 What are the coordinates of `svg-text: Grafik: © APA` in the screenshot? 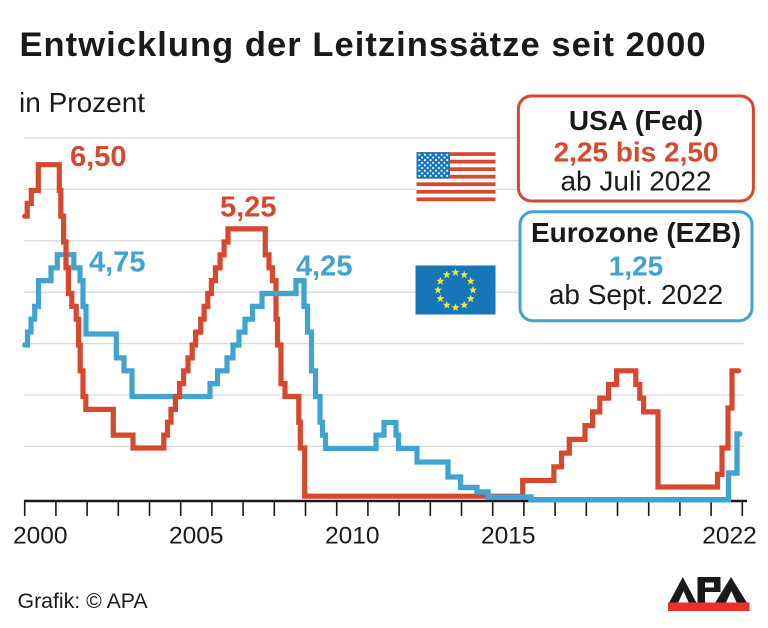 It's located at (83, 601).